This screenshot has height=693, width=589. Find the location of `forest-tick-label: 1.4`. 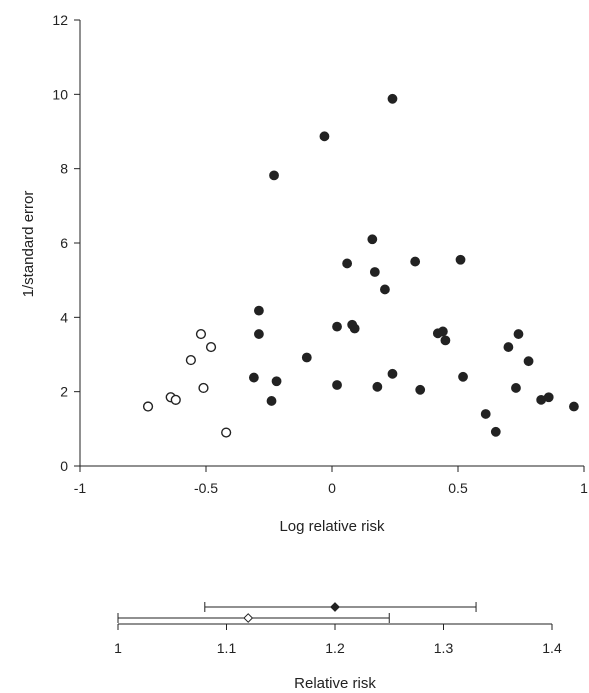

forest-tick-label: 1.4 is located at coordinates (552, 648).